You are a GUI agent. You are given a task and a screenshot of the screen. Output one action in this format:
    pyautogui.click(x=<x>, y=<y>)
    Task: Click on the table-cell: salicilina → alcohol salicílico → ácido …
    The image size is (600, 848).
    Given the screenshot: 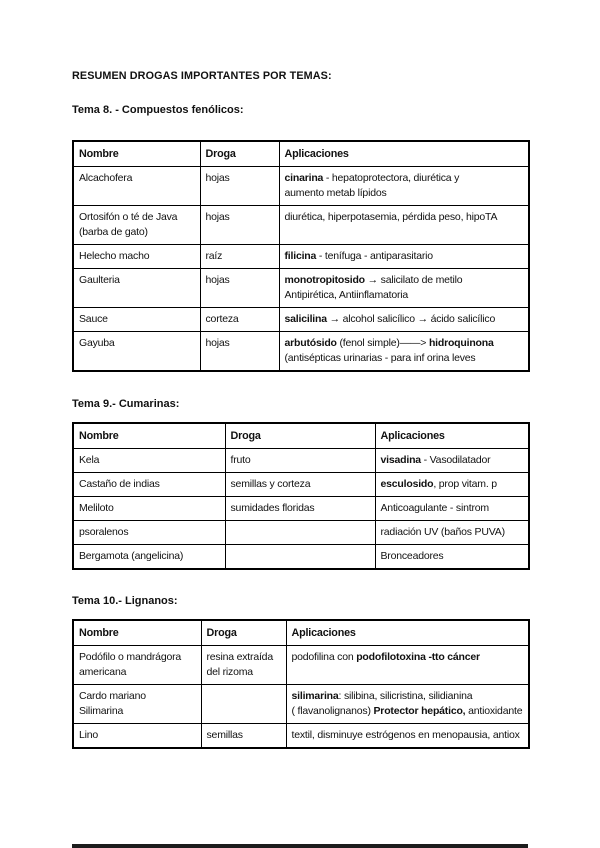 What is the action you would take?
    pyautogui.click(x=404, y=319)
    